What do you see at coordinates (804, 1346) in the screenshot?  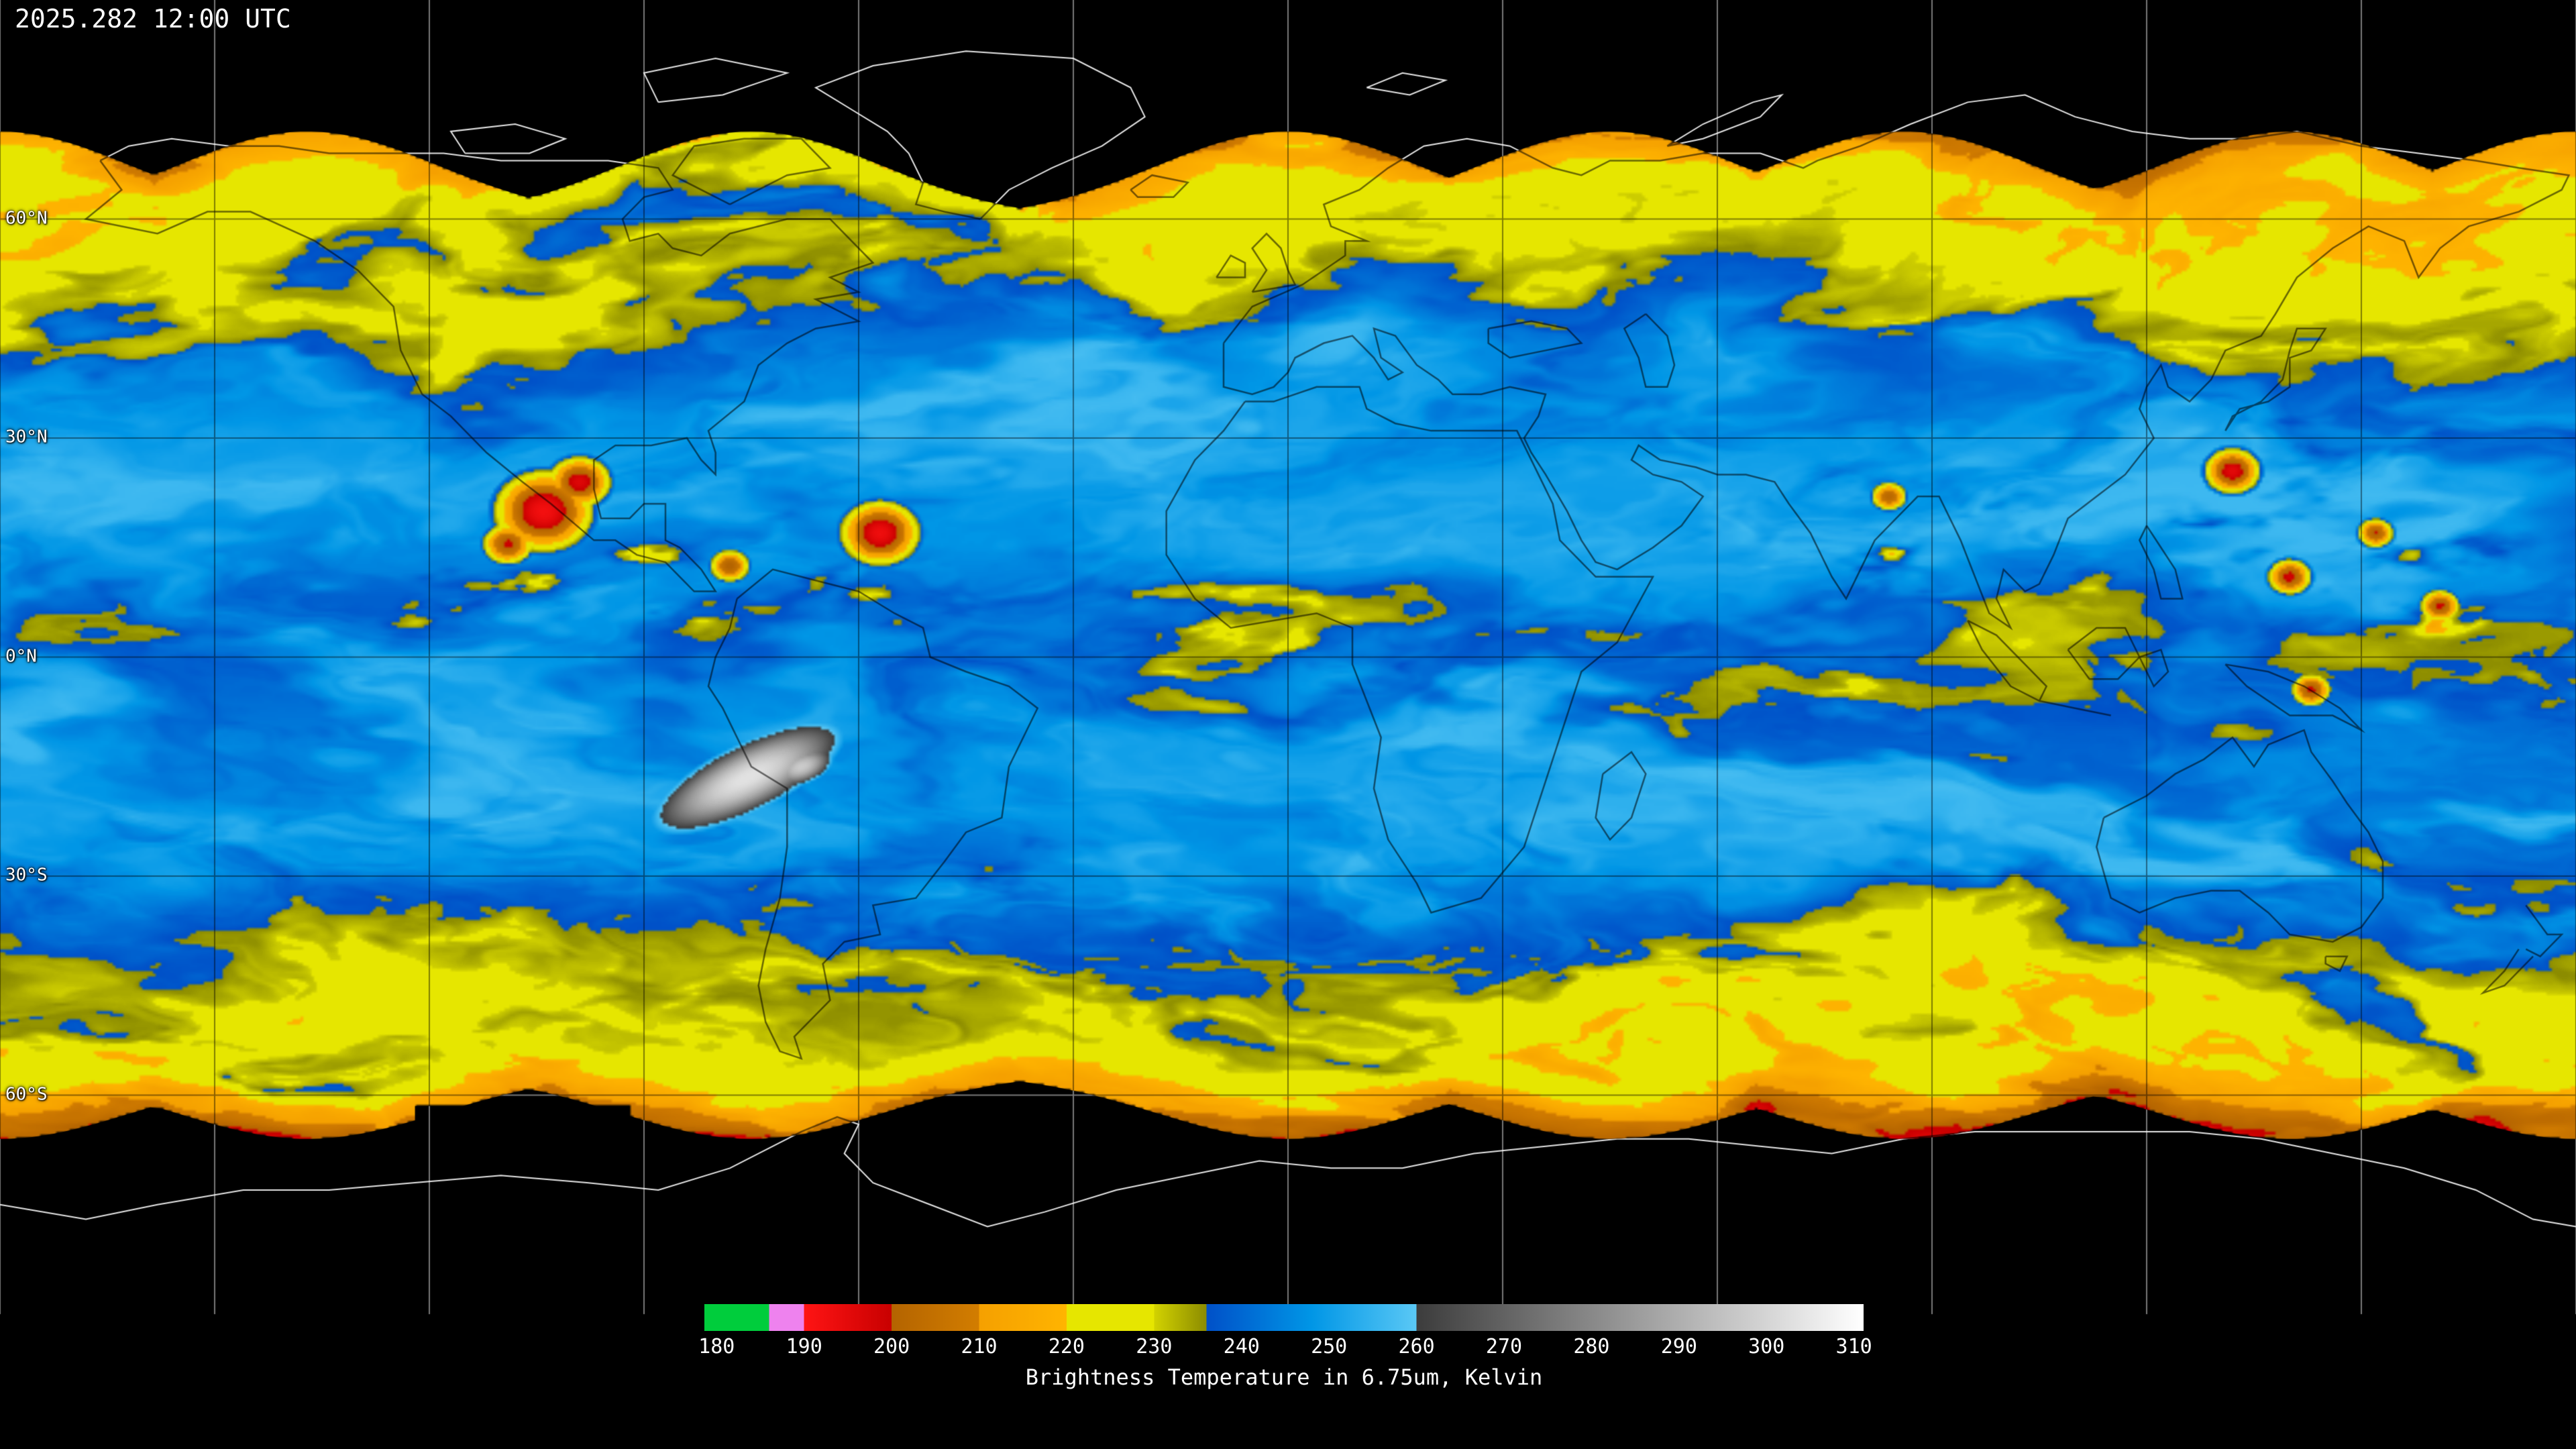 I see `colorbar-tick: 190` at bounding box center [804, 1346].